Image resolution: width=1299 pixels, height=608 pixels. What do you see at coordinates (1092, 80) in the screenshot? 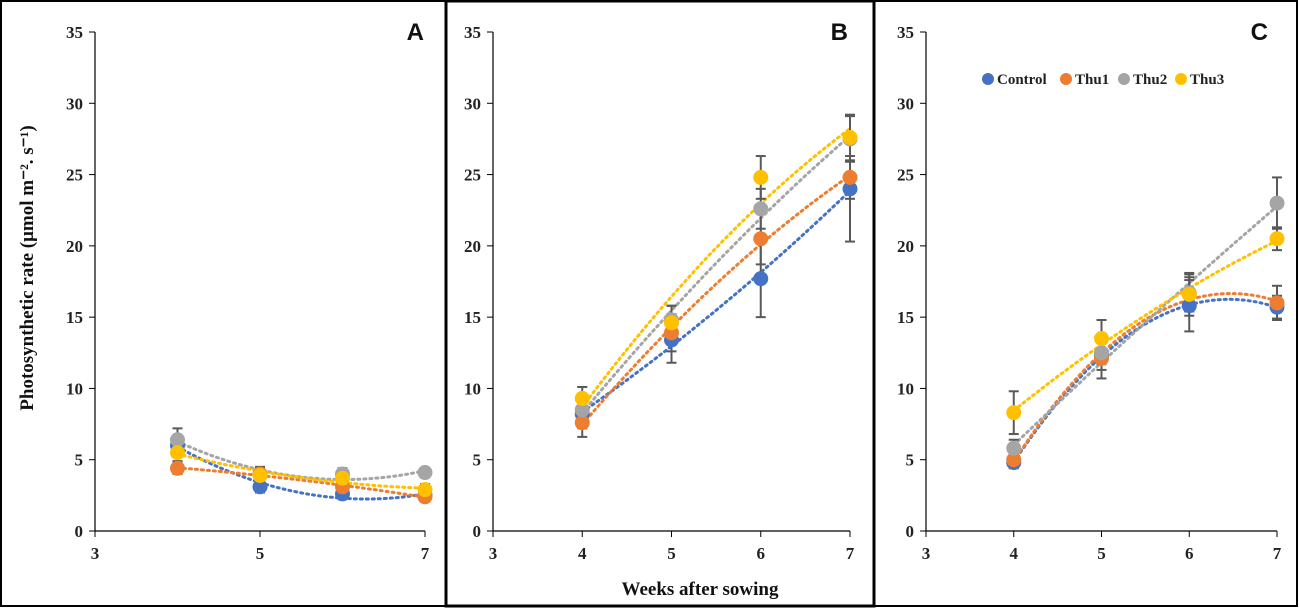
I see `legend-label-thu1: Thu1` at bounding box center [1092, 80].